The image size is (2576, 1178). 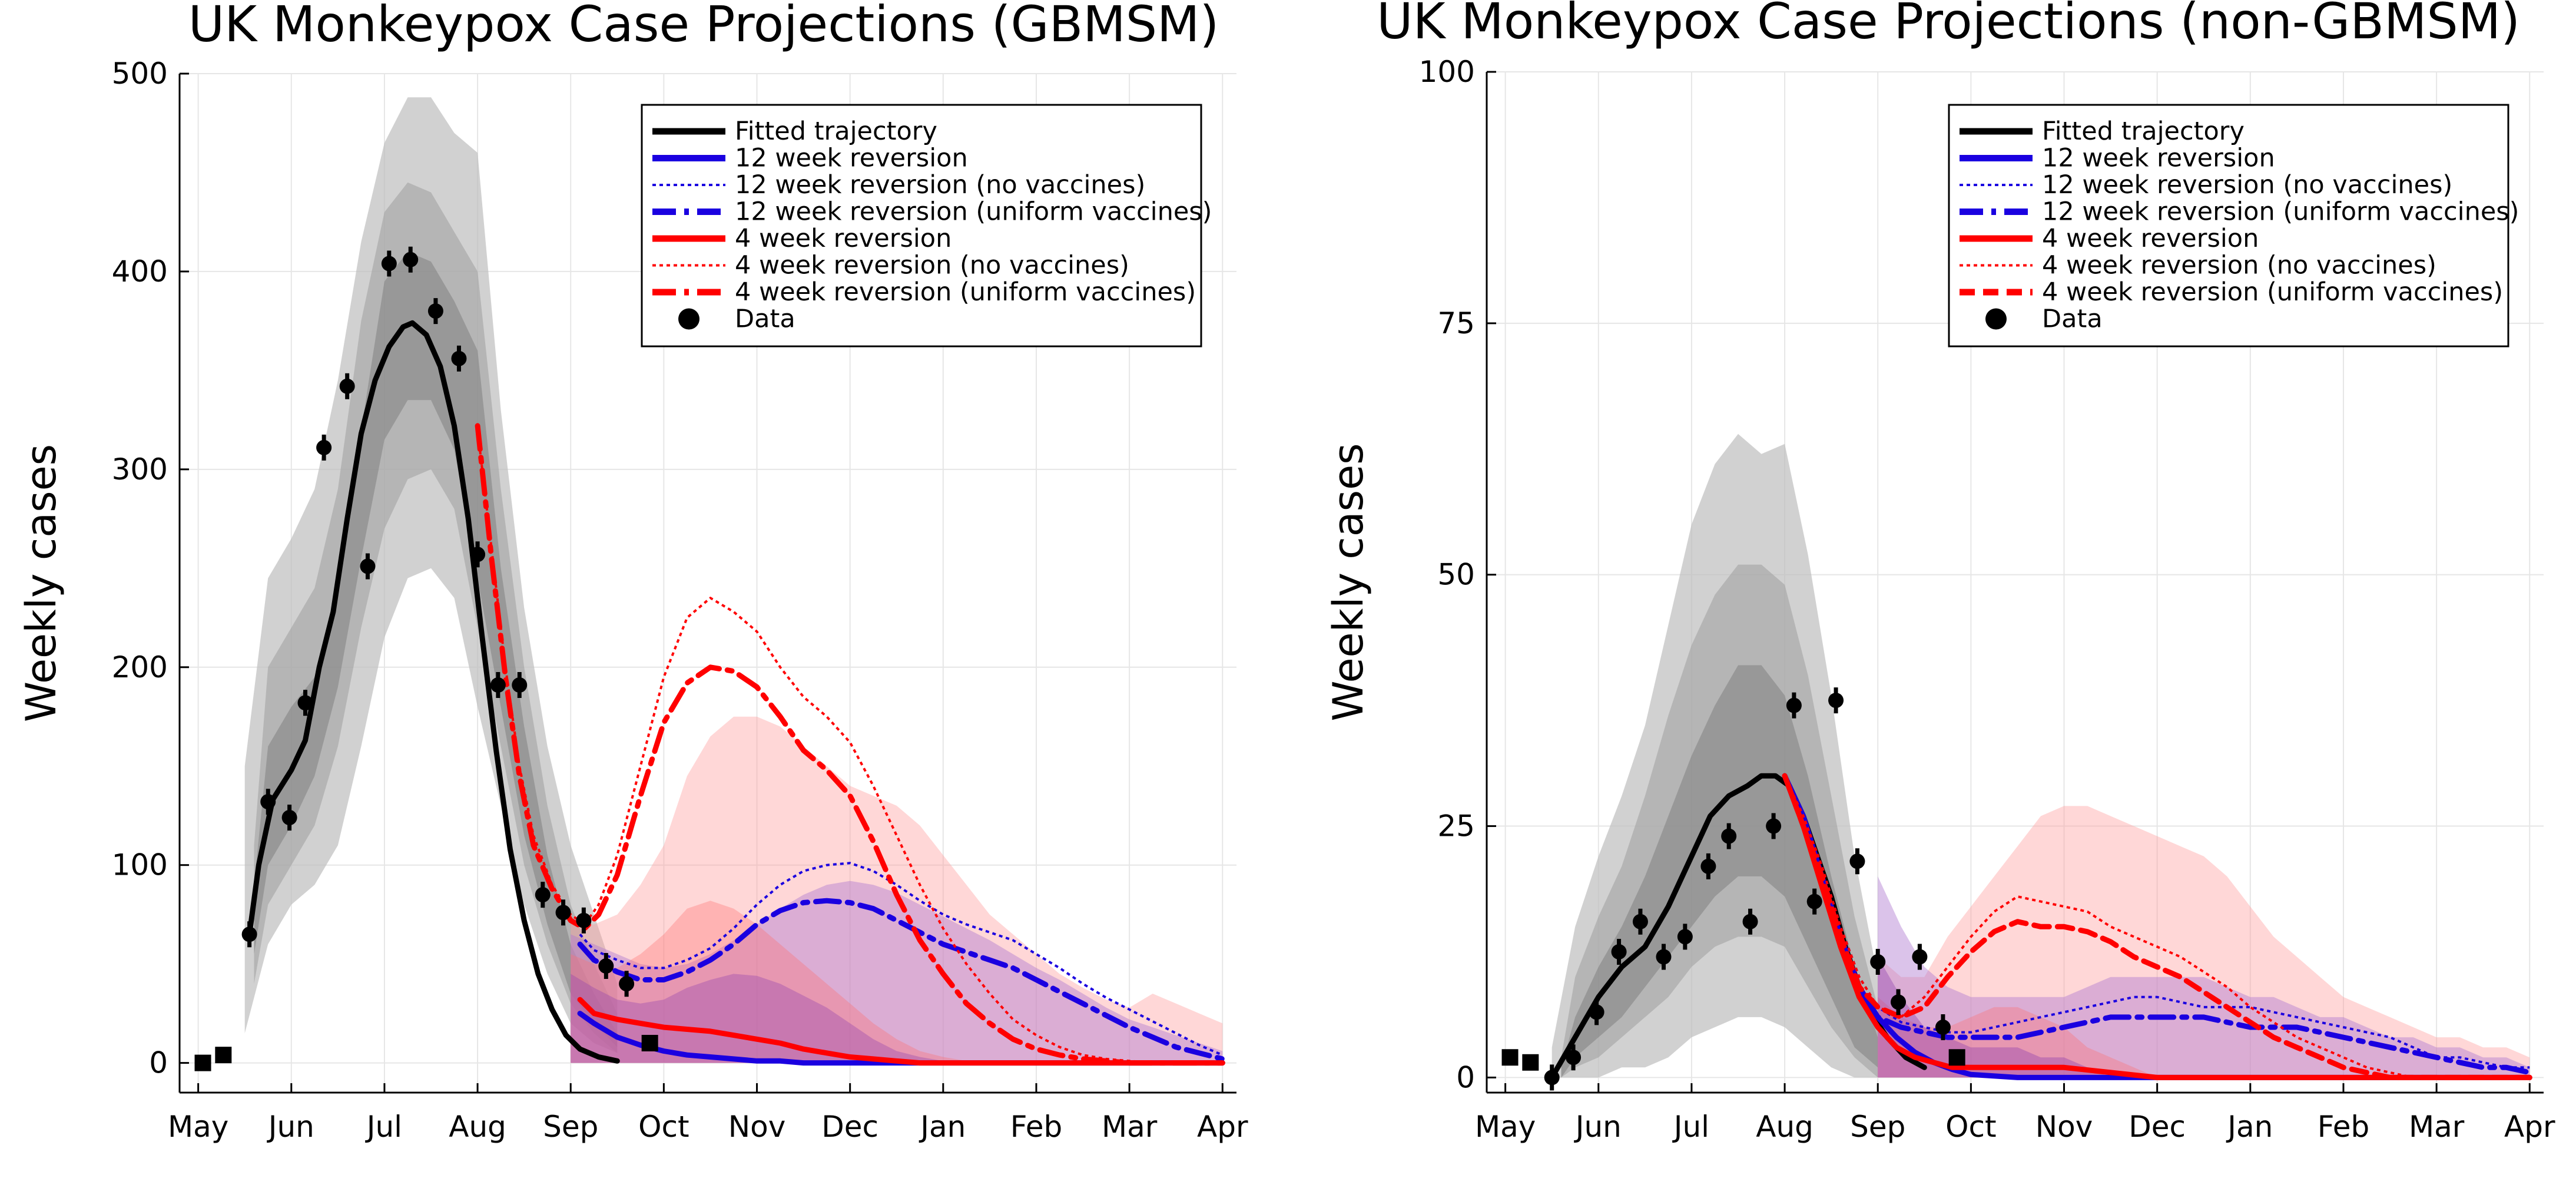 I want to click on chart-title: UK Monkeypox Case Projections (GBMSM), so click(x=703, y=26).